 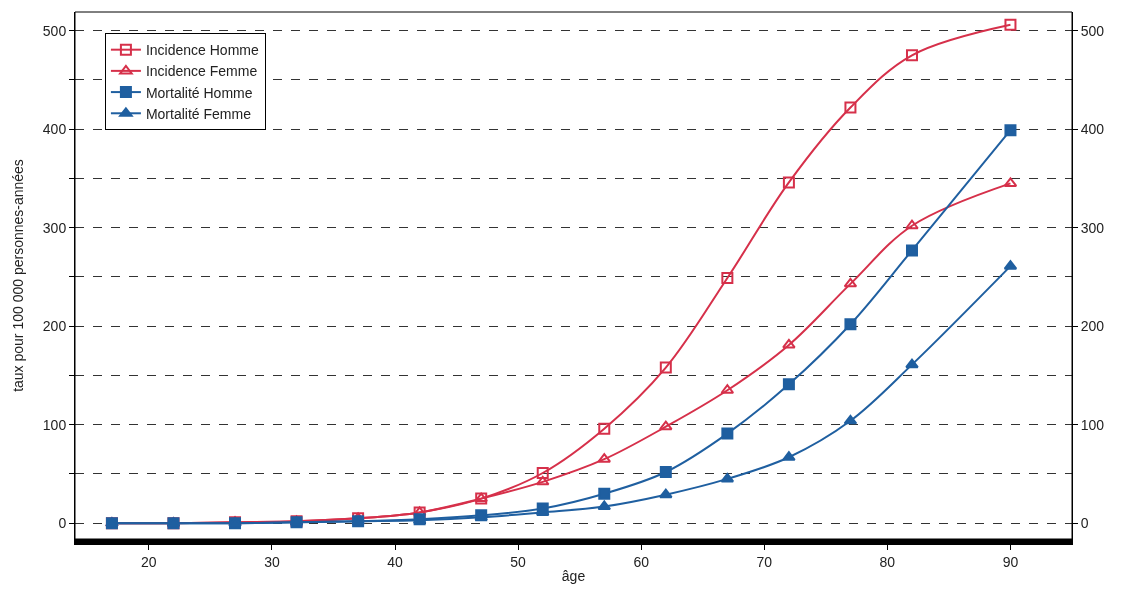 What do you see at coordinates (272, 561) in the screenshot?
I see `x-tick-label: 30` at bounding box center [272, 561].